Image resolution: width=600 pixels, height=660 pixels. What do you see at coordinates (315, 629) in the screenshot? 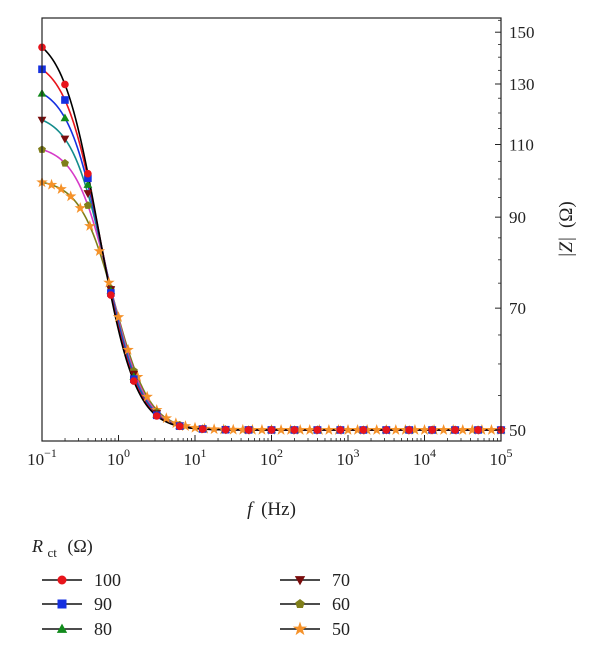
I see `legend-item-50: 50` at bounding box center [315, 629].